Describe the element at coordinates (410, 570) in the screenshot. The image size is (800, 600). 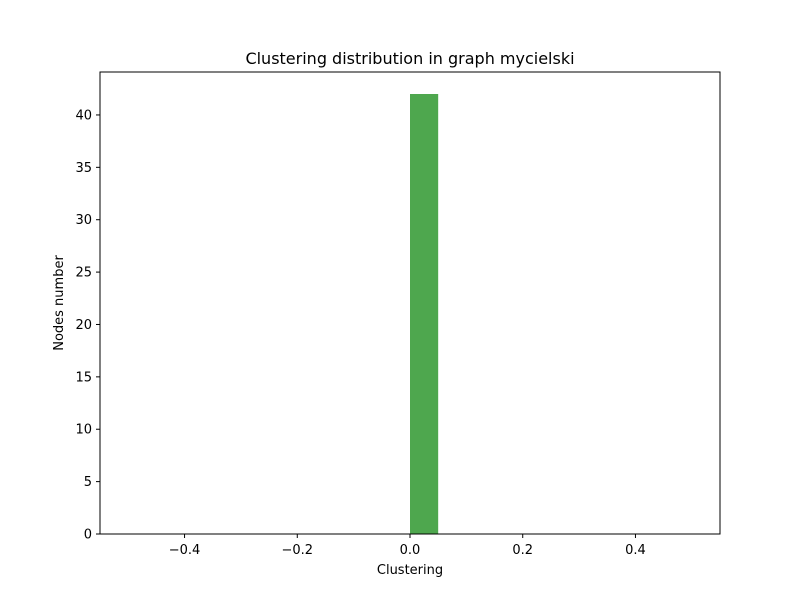
I see `x-axis-label: Clustering` at that location.